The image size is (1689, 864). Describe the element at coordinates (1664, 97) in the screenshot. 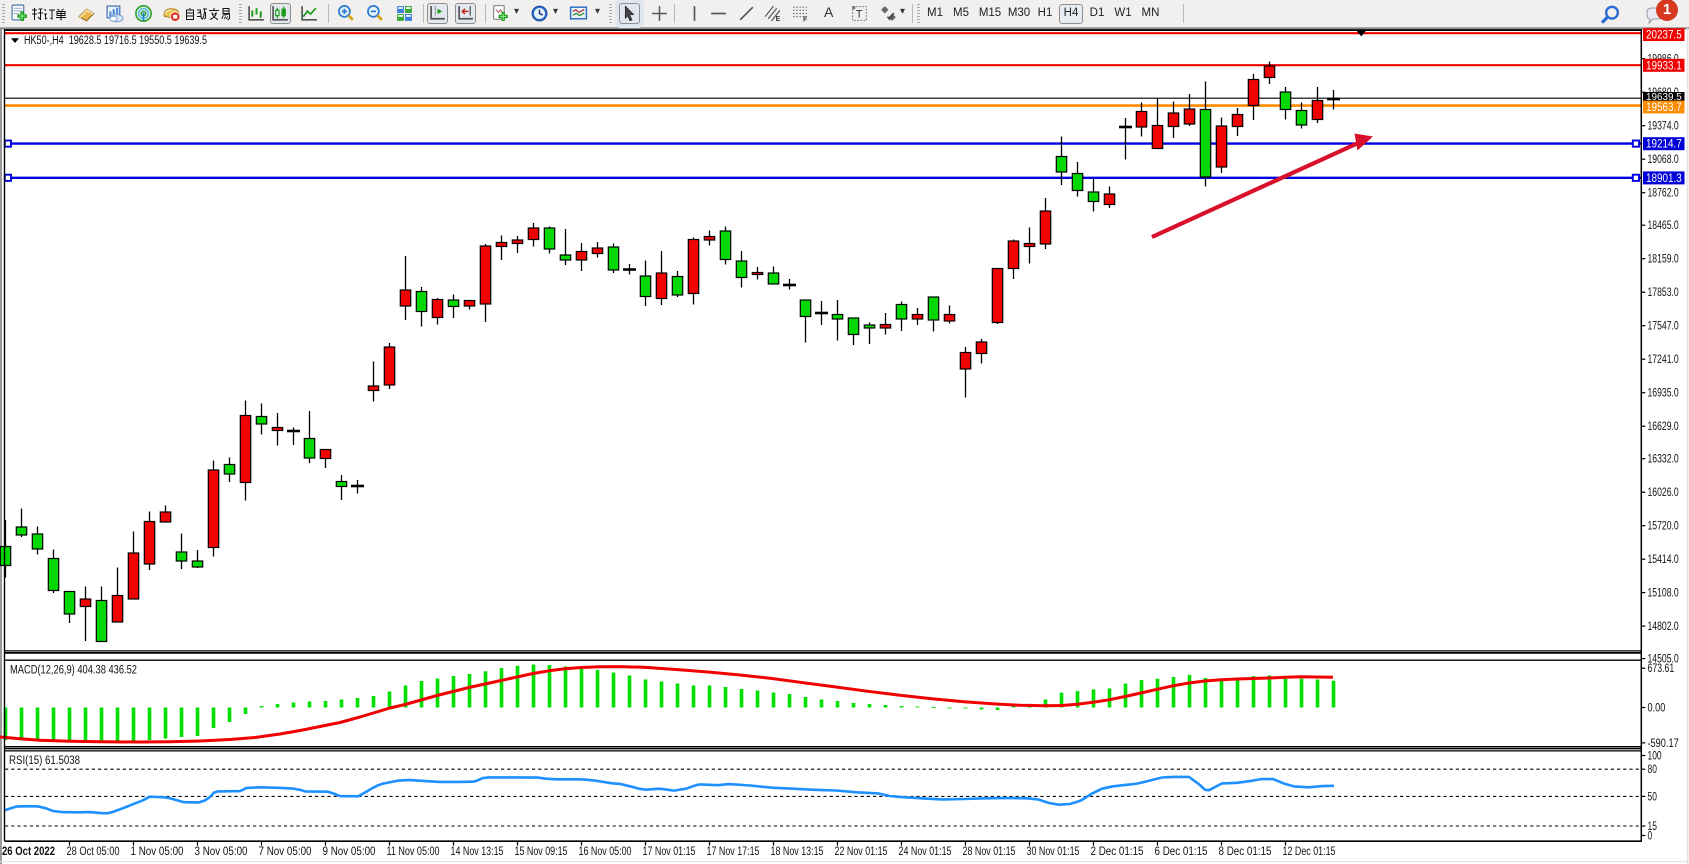

I see `svg-text: 19639.5` at that location.